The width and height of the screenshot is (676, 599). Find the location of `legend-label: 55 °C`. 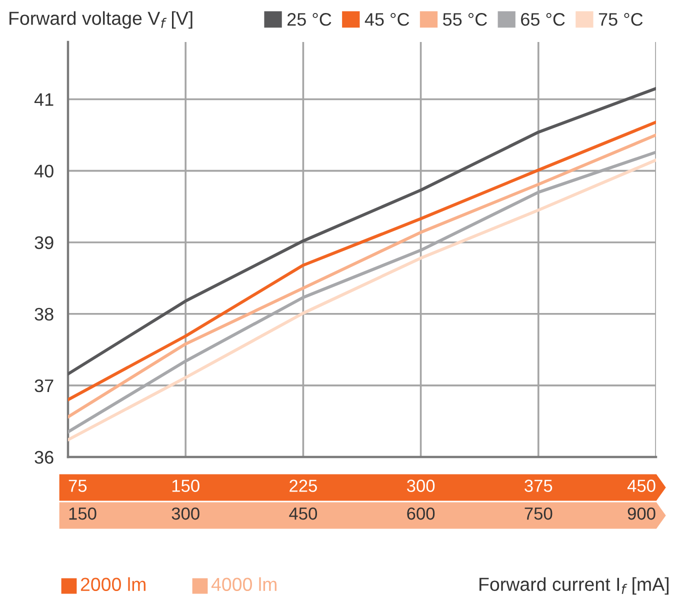

legend-label: 55 °C is located at coordinates (465, 19).